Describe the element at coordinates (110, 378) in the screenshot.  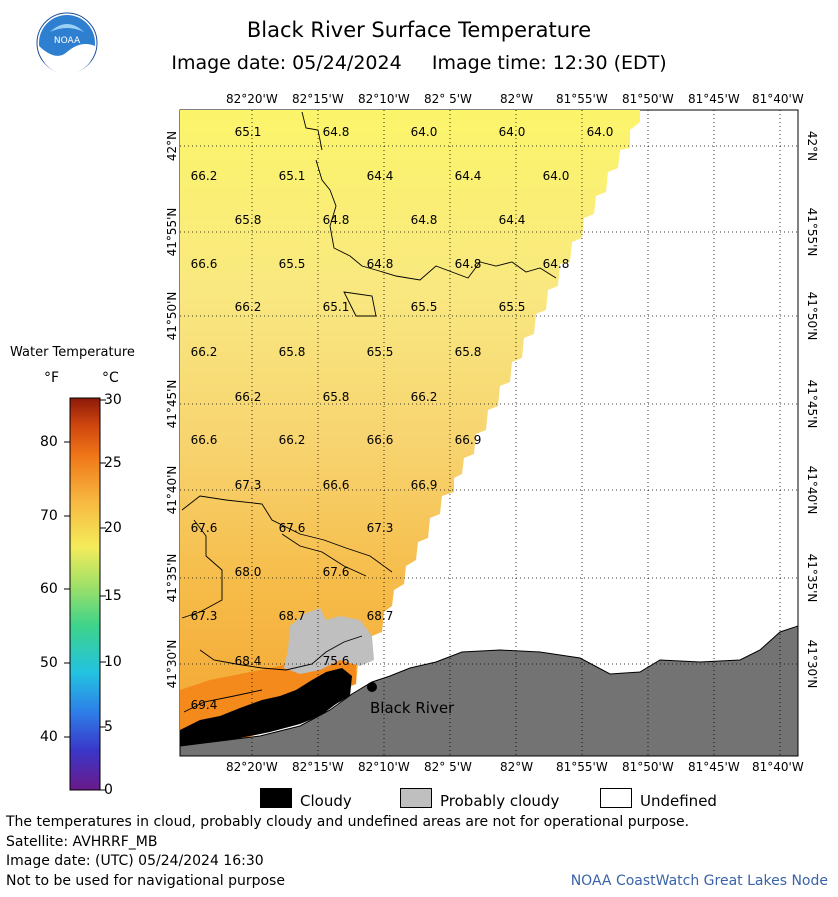
I see `legend-unit-c: °C` at that location.